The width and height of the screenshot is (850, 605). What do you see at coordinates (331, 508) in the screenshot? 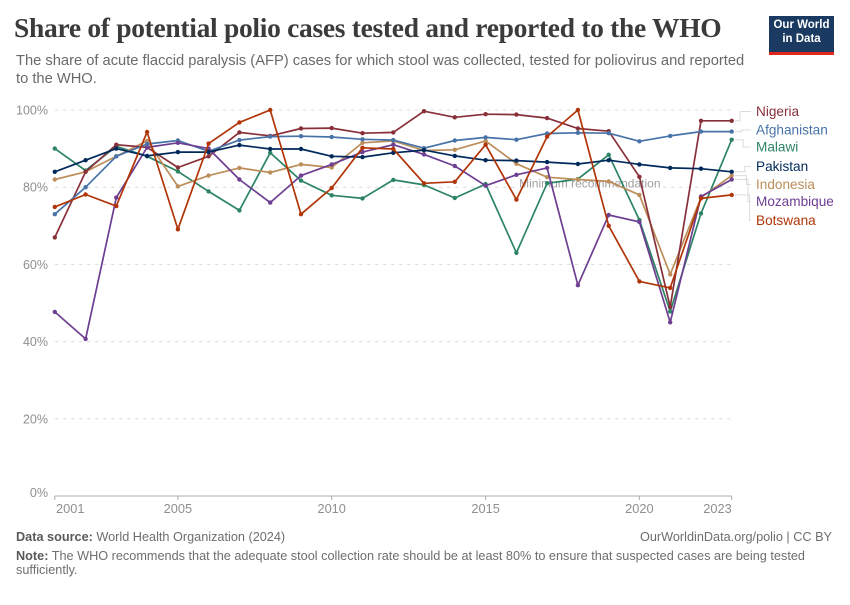
I see `svg-text: 2010` at bounding box center [331, 508].